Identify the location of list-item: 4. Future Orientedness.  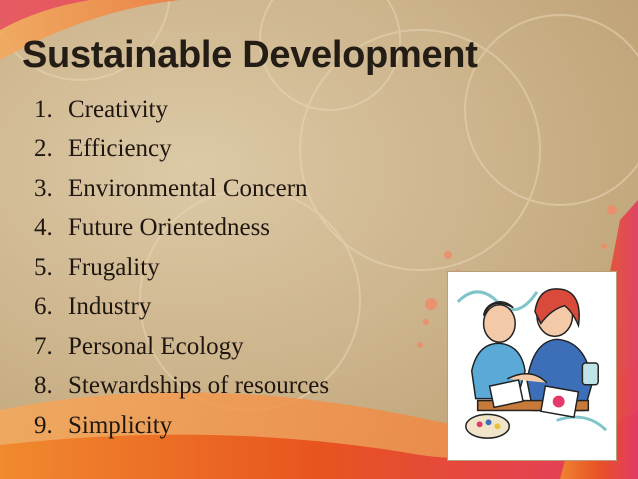
(181, 229).